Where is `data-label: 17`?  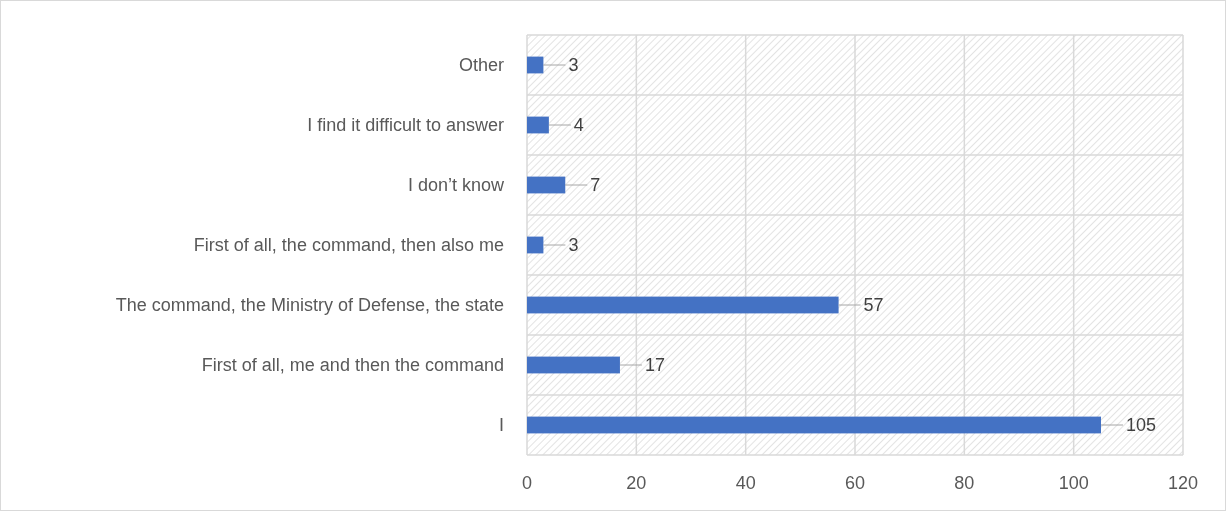 data-label: 17 is located at coordinates (654, 365).